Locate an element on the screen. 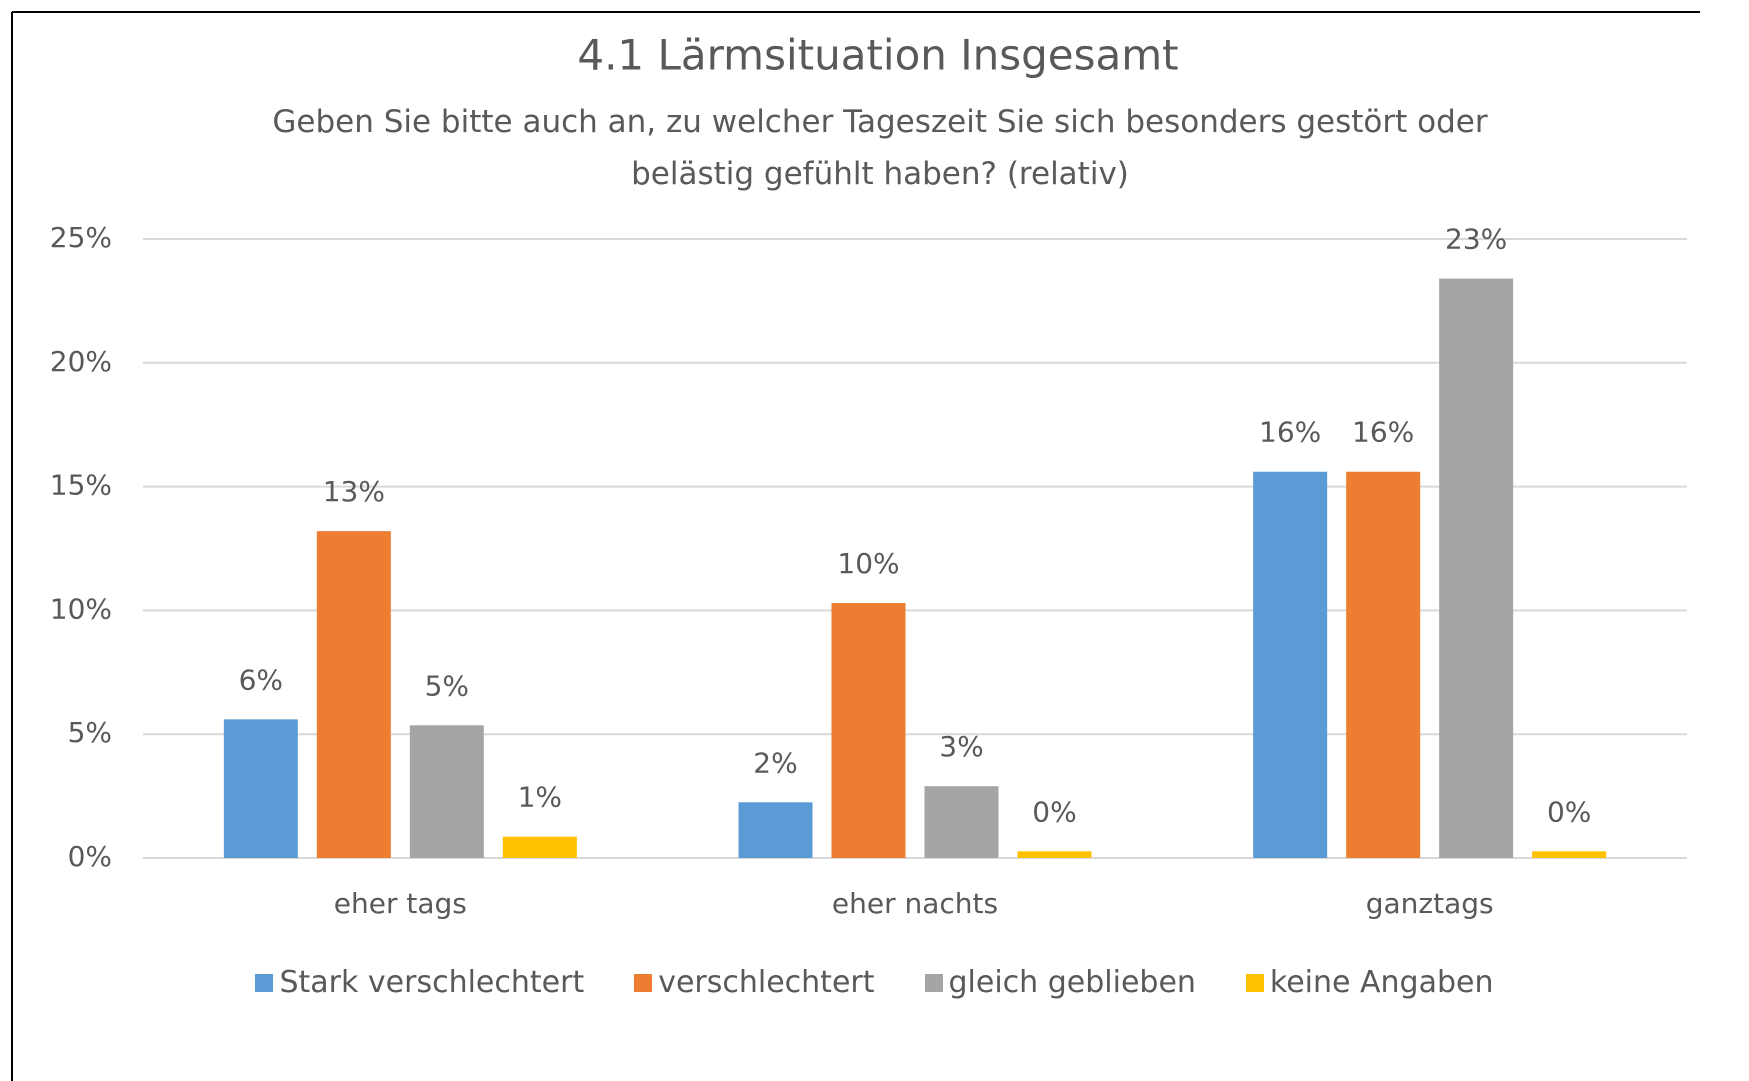 This screenshot has width=1749, height=1081. chart-title: 4.1 Lärmsituation Insgesamt is located at coordinates (877, 55).